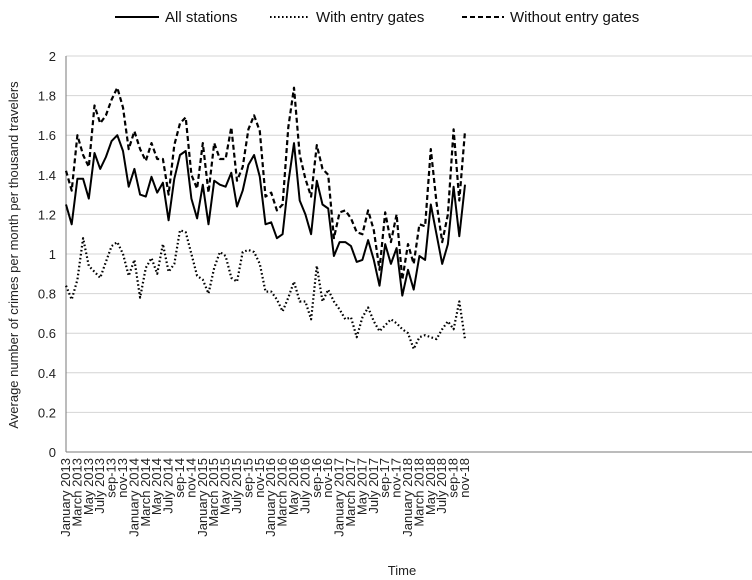 The height and width of the screenshot is (580, 752). Describe the element at coordinates (145, 492) in the screenshot. I see `x-tick-label: March 2014` at that location.